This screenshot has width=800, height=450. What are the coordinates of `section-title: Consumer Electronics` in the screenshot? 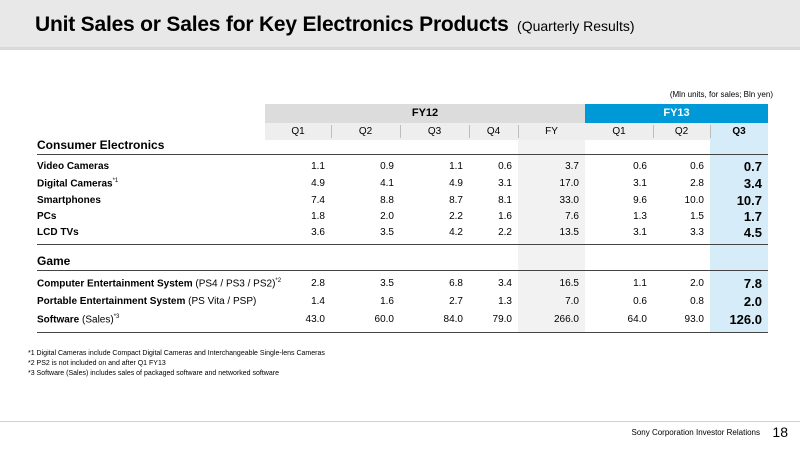 It's located at (101, 145).